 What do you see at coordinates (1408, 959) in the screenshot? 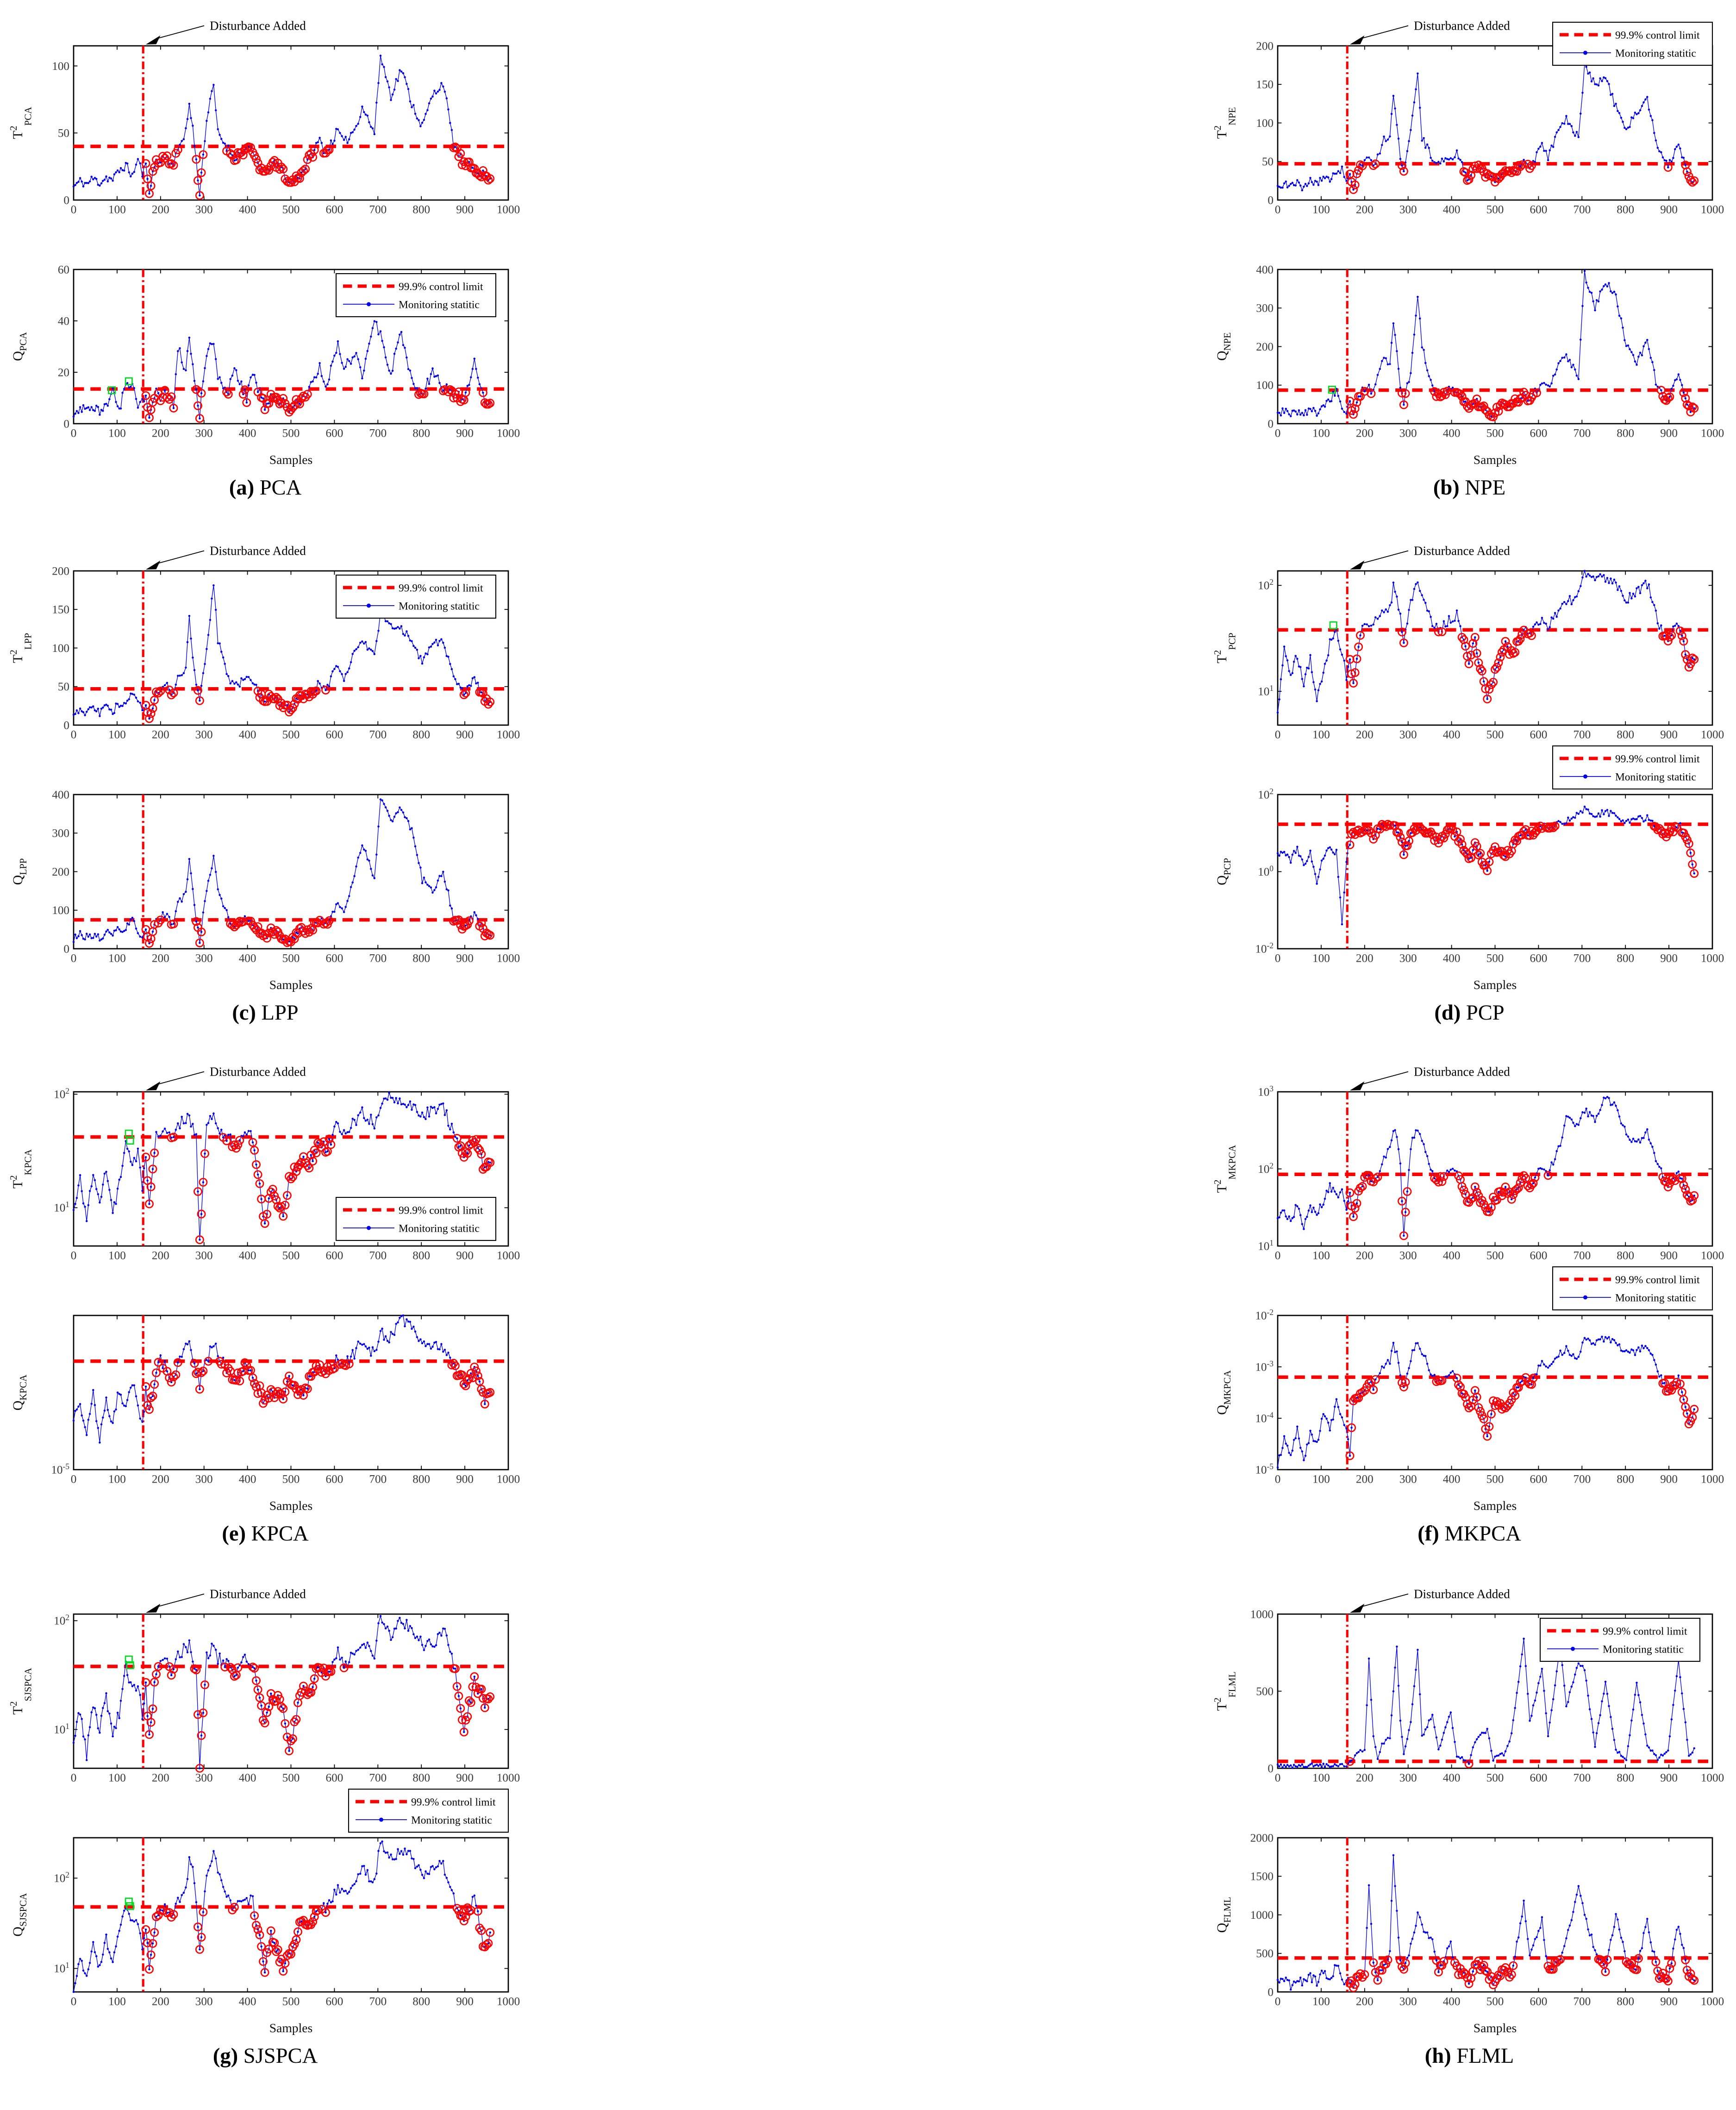
I see `x-tick-label: 300` at bounding box center [1408, 959].